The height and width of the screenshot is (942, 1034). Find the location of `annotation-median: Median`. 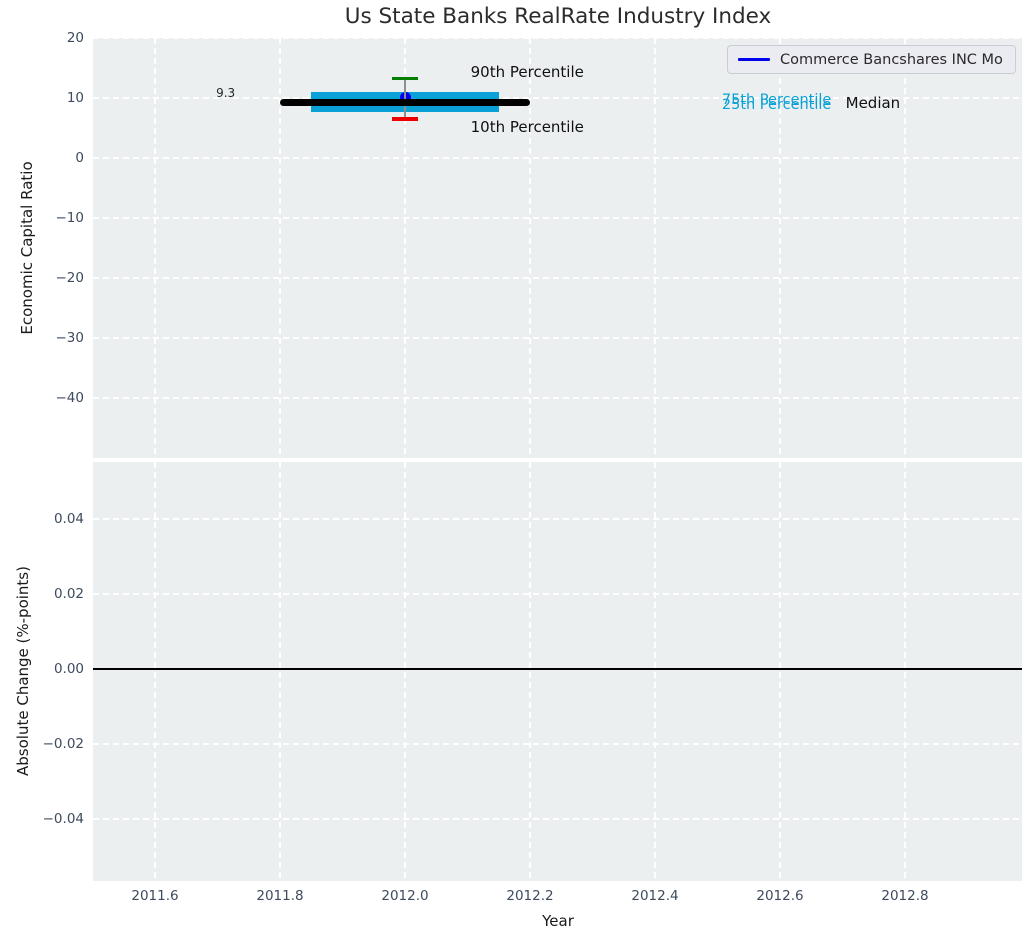

annotation-median: Median is located at coordinates (873, 103).